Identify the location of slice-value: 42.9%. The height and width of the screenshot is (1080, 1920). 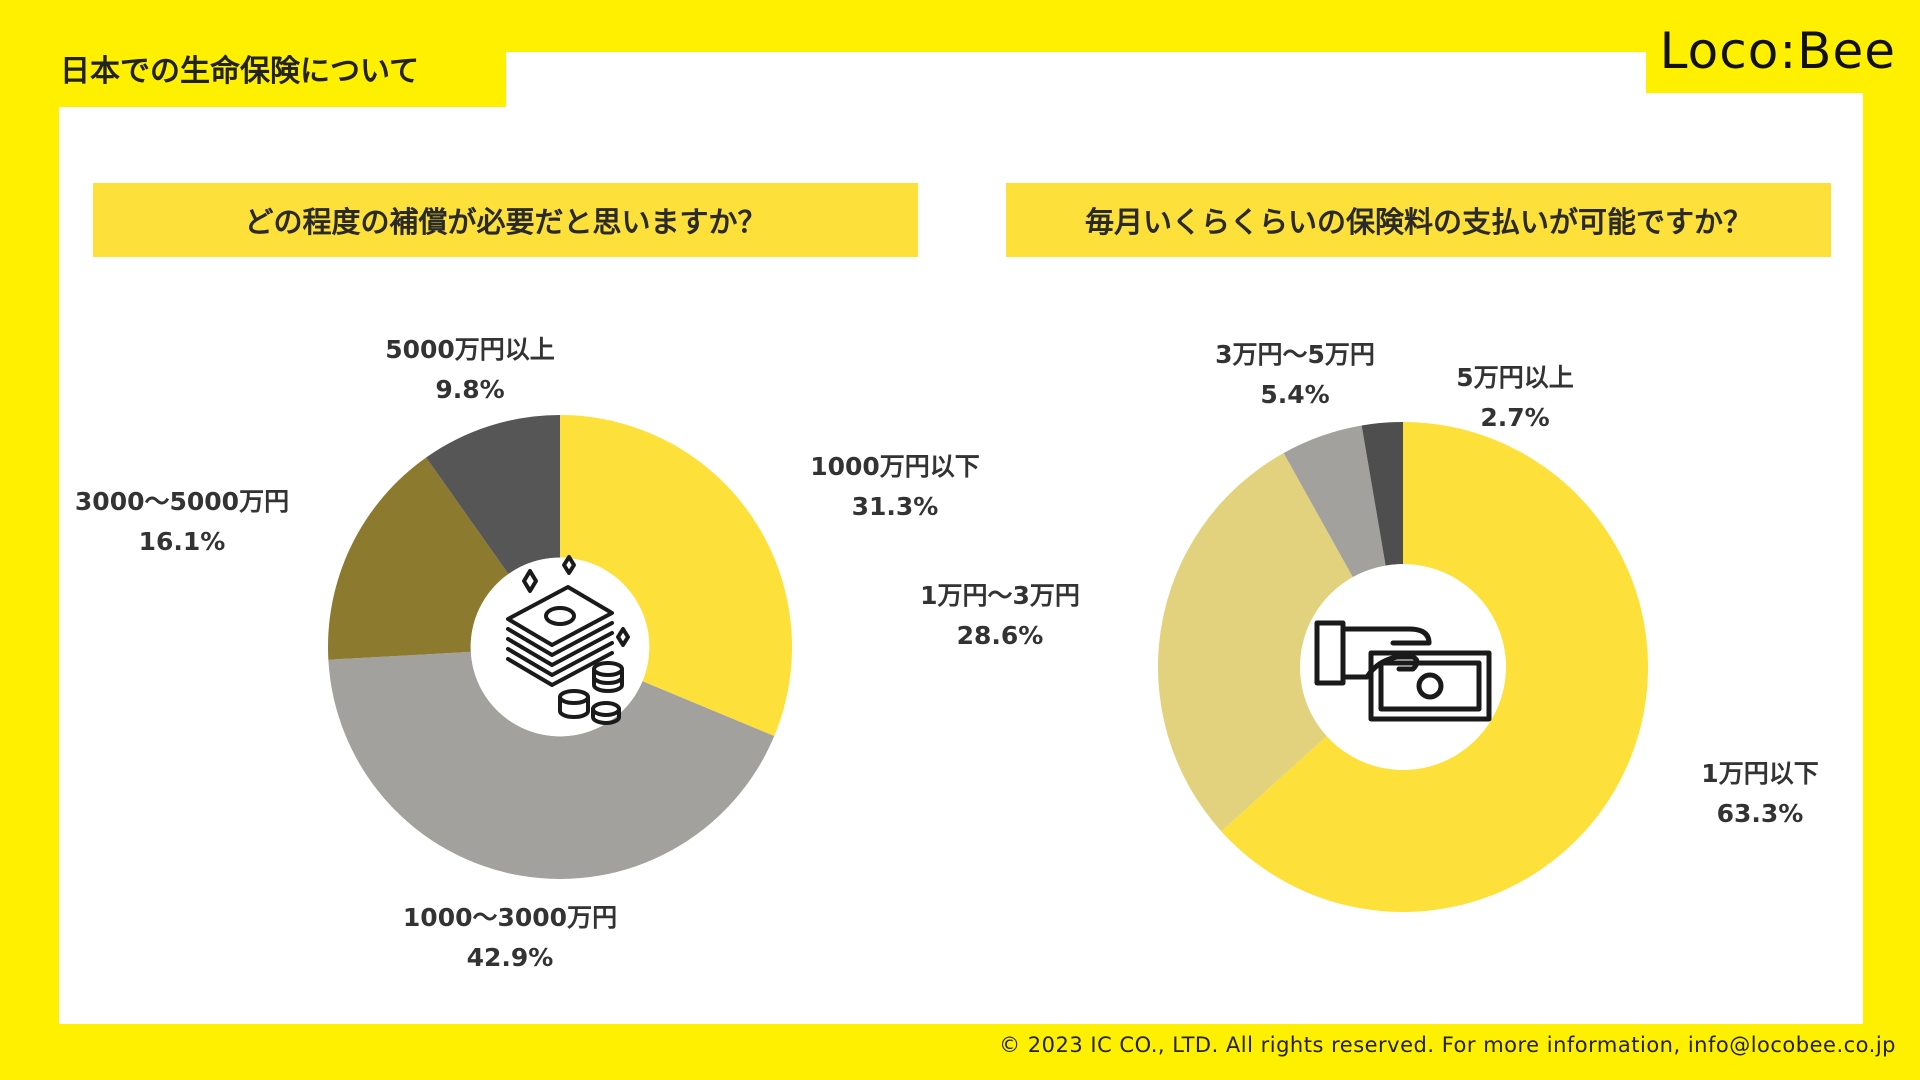
(510, 957).